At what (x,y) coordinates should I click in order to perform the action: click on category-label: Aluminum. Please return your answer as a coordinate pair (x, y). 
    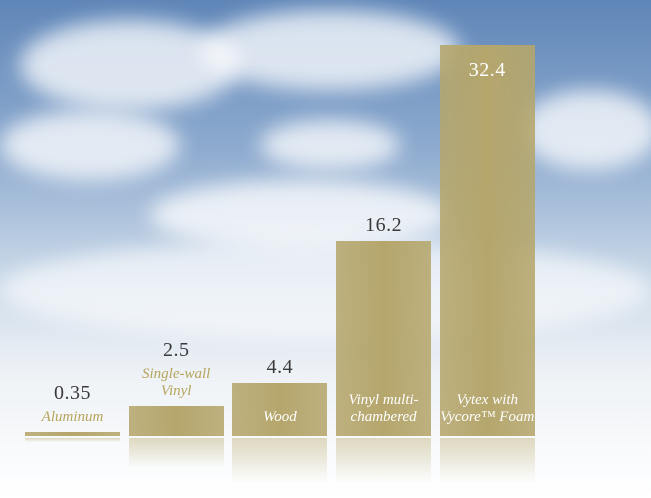
    Looking at the image, I should click on (72, 416).